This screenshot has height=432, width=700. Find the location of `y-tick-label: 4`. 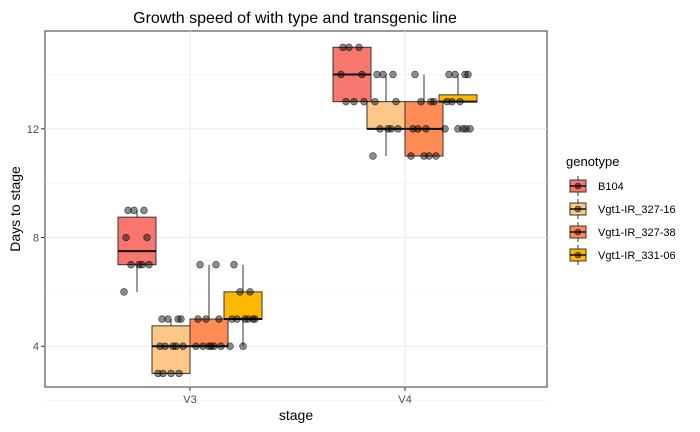

y-tick-label: 4 is located at coordinates (36, 347).